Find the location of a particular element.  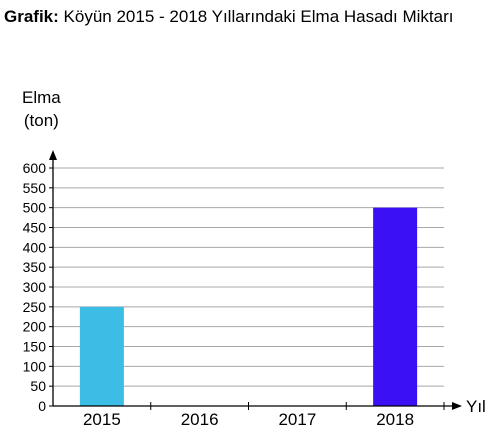

y-tick-labels: 0 50 100 150 200 250 300 350 400 450 500 550 600 is located at coordinates (35, 287).